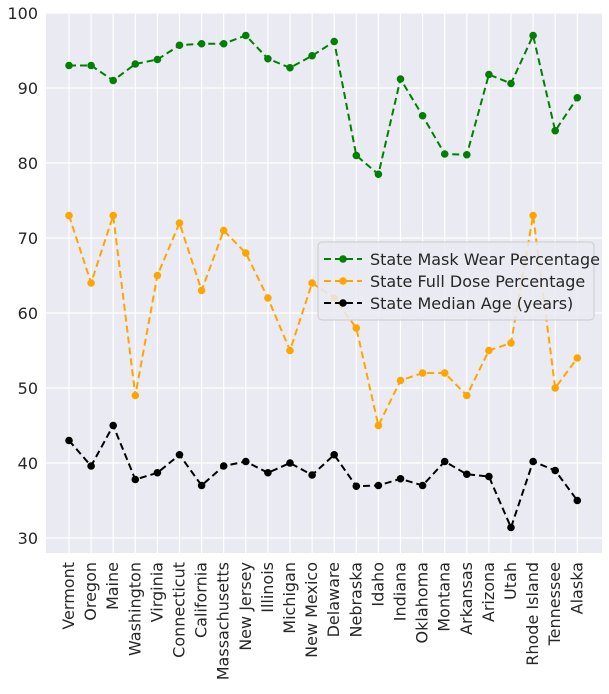  What do you see at coordinates (422, 602) in the screenshot?
I see `x-tick-label: Oklahoma` at bounding box center [422, 602].